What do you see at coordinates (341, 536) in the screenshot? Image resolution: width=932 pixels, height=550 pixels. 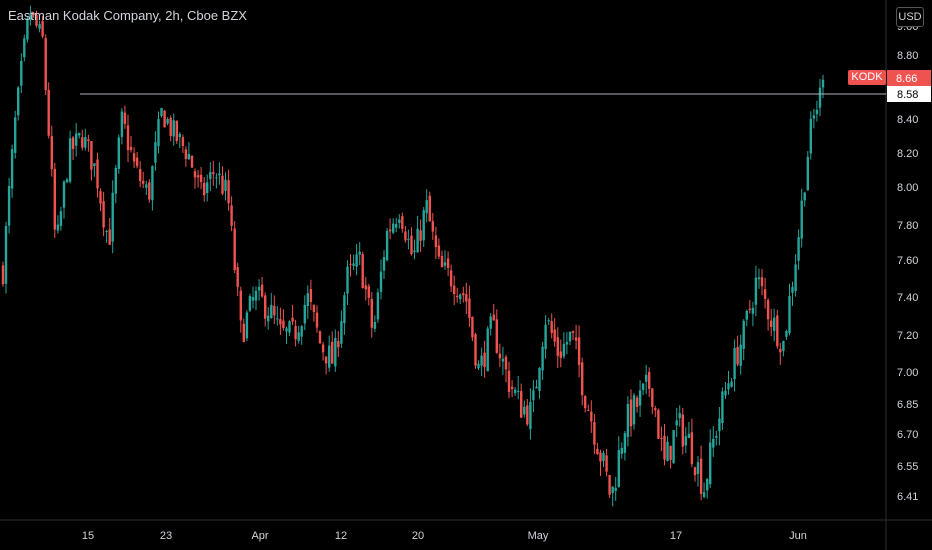 I see `x-axis-label: 12` at bounding box center [341, 536].